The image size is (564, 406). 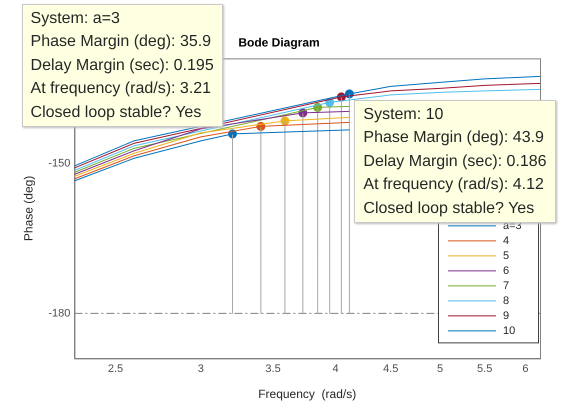 What do you see at coordinates (335, 369) in the screenshot?
I see `x-tick-label: 4` at bounding box center [335, 369].